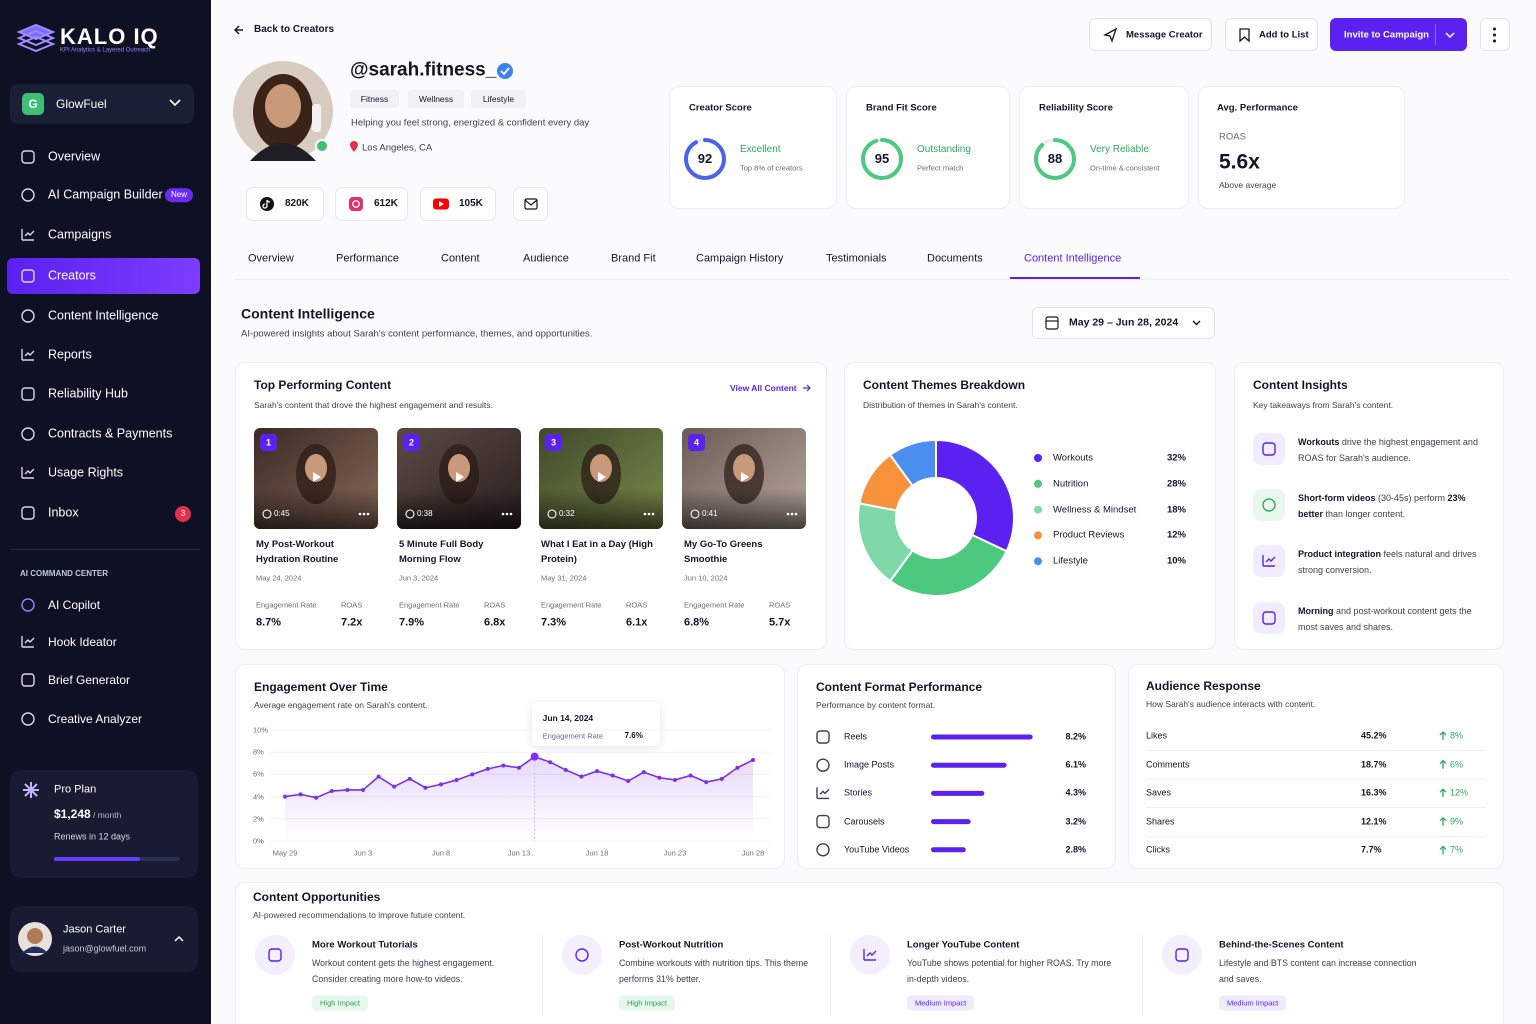  Describe the element at coordinates (105, 194) in the screenshot. I see `nav-label: AI Campaign Builder` at that location.